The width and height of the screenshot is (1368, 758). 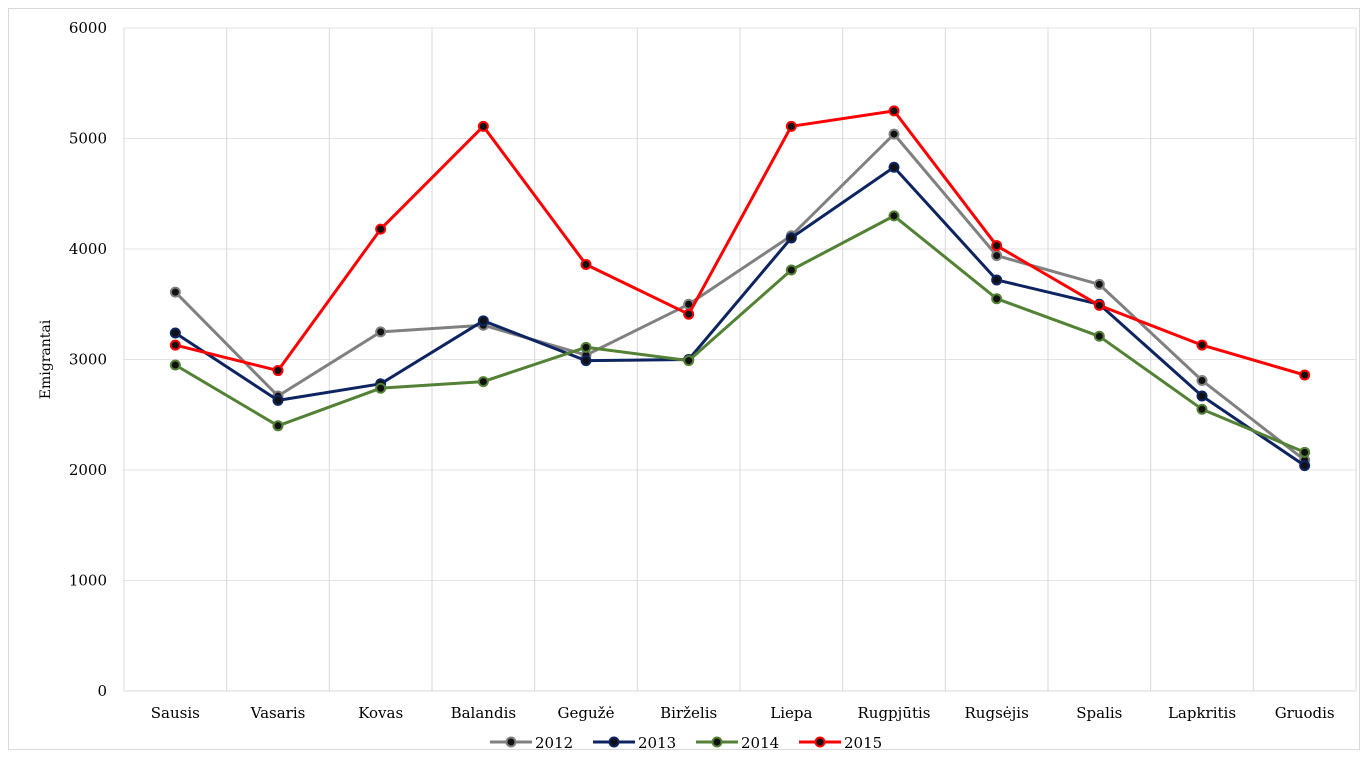 I want to click on x-tick-label: Balandis, so click(x=483, y=713).